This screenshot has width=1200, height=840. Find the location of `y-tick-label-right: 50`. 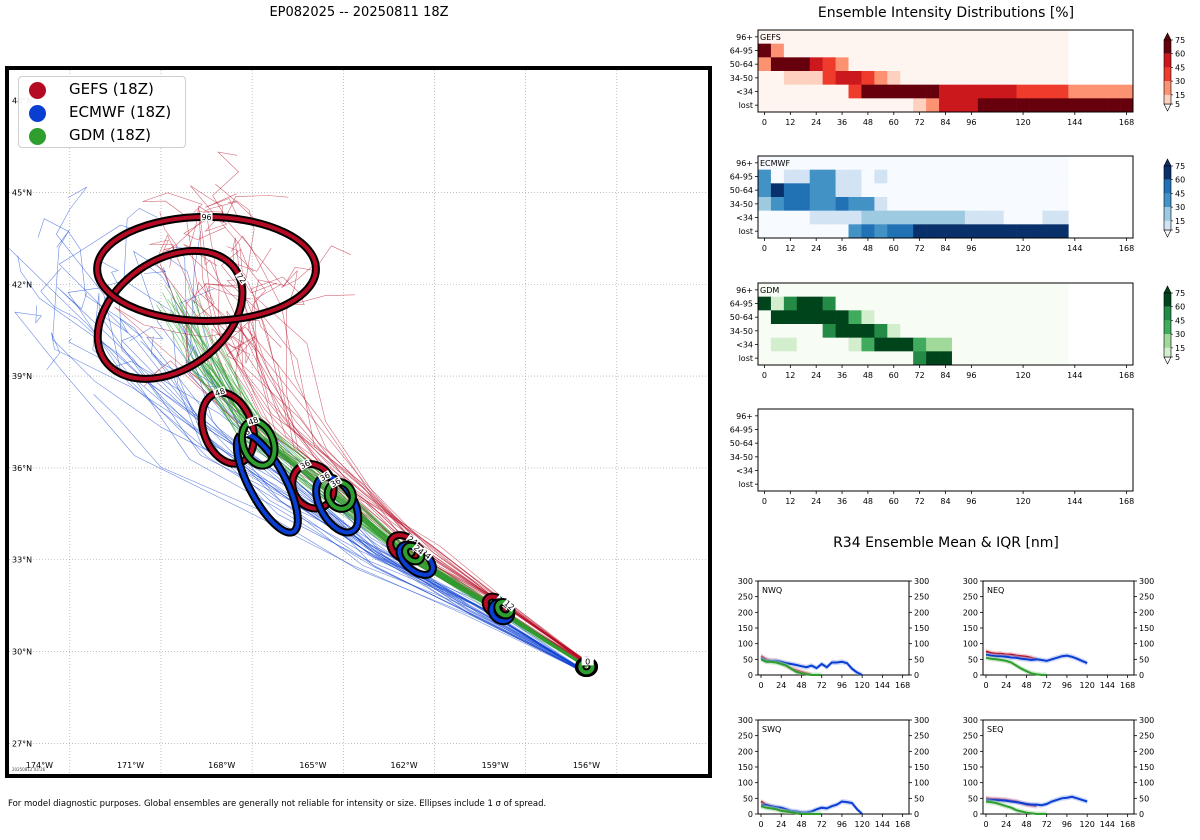

y-tick-label-right: 50 is located at coordinates (1144, 798).